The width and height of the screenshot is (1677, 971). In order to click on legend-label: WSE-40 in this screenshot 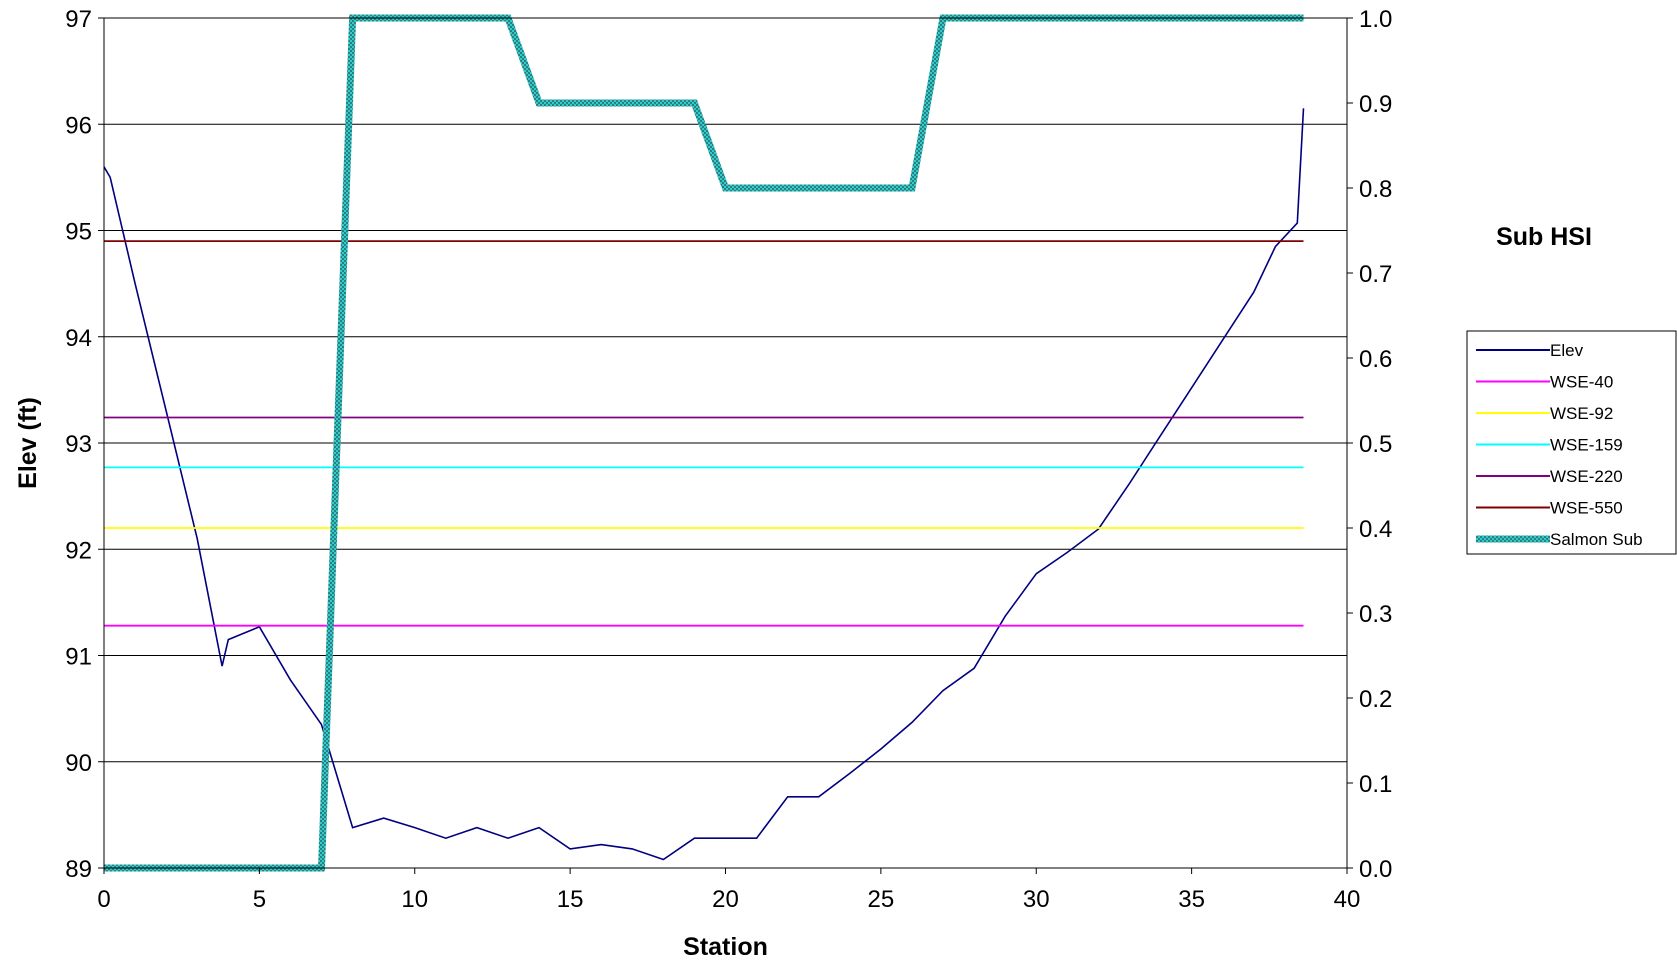, I will do `click(1581, 382)`.